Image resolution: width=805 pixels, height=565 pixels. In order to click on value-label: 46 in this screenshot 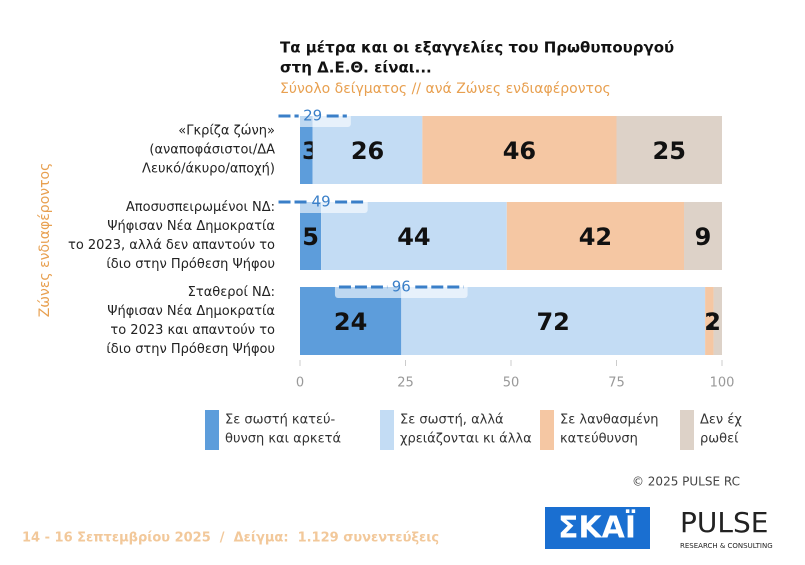, I will do `click(519, 151)`.